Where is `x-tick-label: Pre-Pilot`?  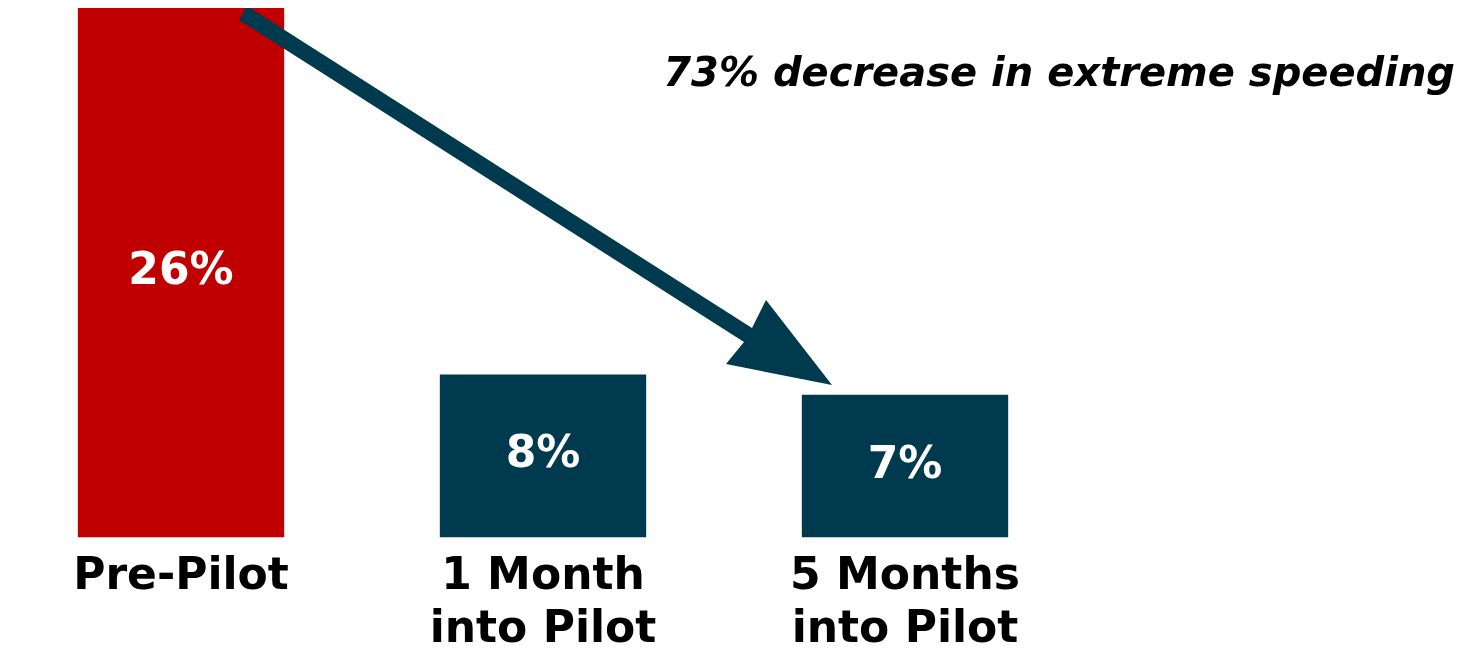
x-tick-label: Pre-Pilot is located at coordinates (181, 574).